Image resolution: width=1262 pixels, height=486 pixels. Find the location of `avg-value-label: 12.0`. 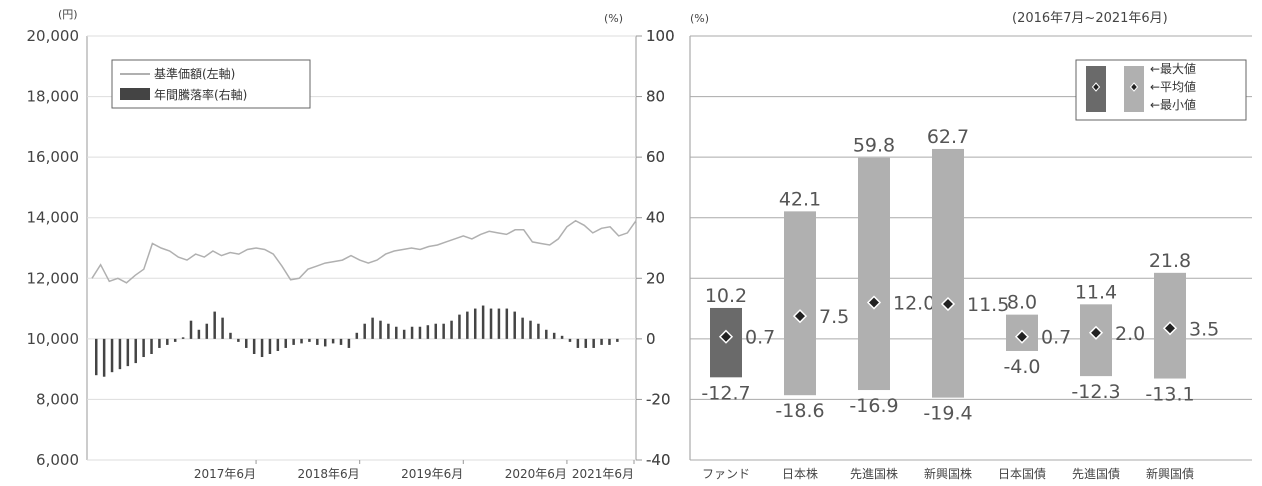

avg-value-label: 12.0 is located at coordinates (914, 304).